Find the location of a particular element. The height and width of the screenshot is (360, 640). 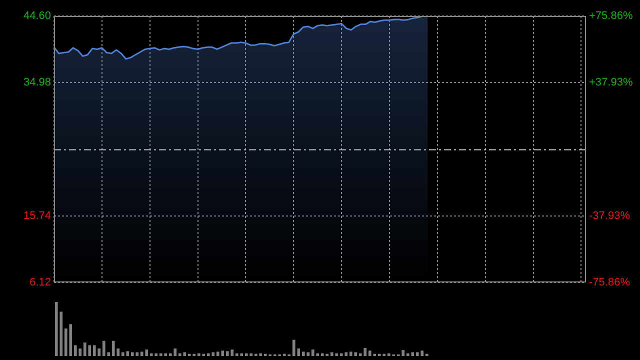

y-tick-label: 44.60 is located at coordinates (37, 16).